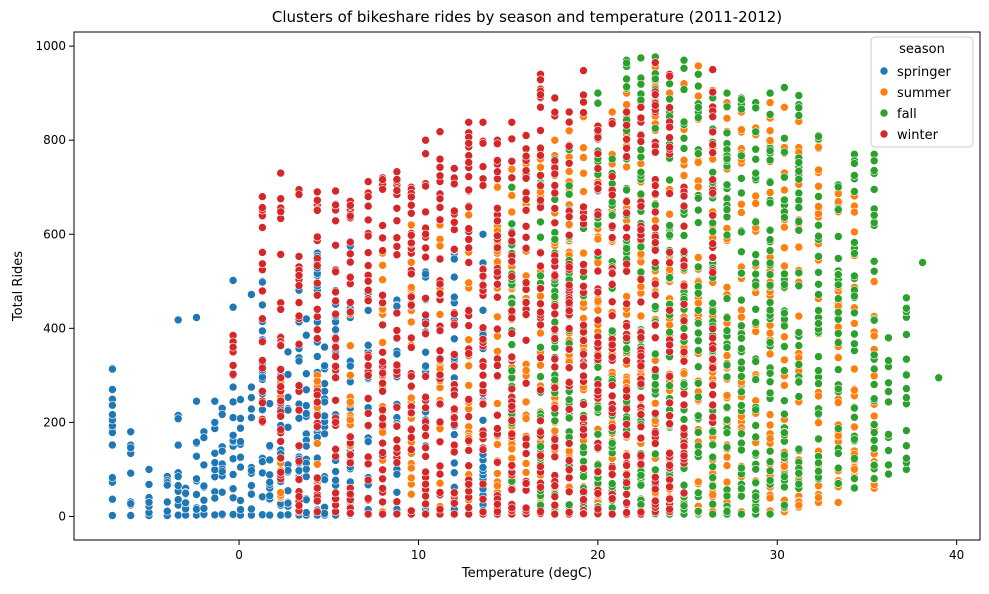 This screenshot has height=594, width=989. I want to click on y-tick-label: 800, so click(54, 140).